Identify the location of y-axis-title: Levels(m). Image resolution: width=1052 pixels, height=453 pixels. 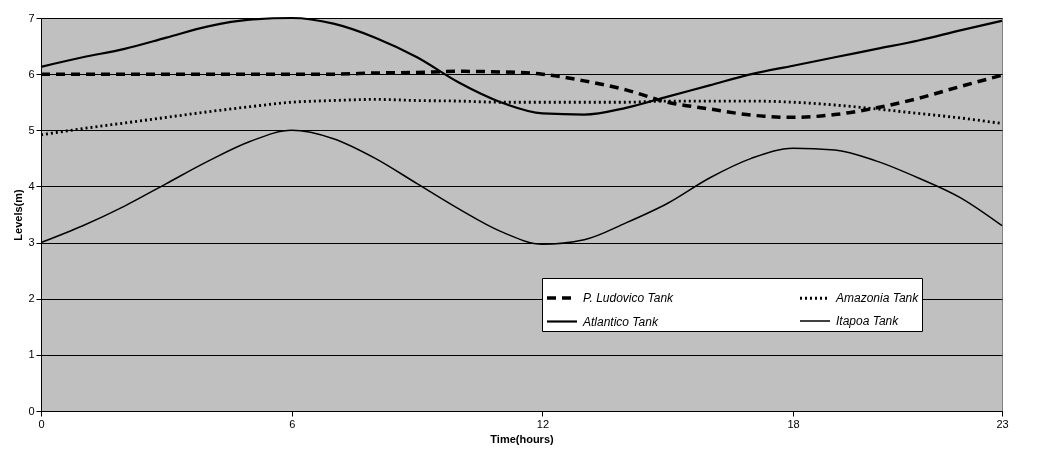
(18, 214).